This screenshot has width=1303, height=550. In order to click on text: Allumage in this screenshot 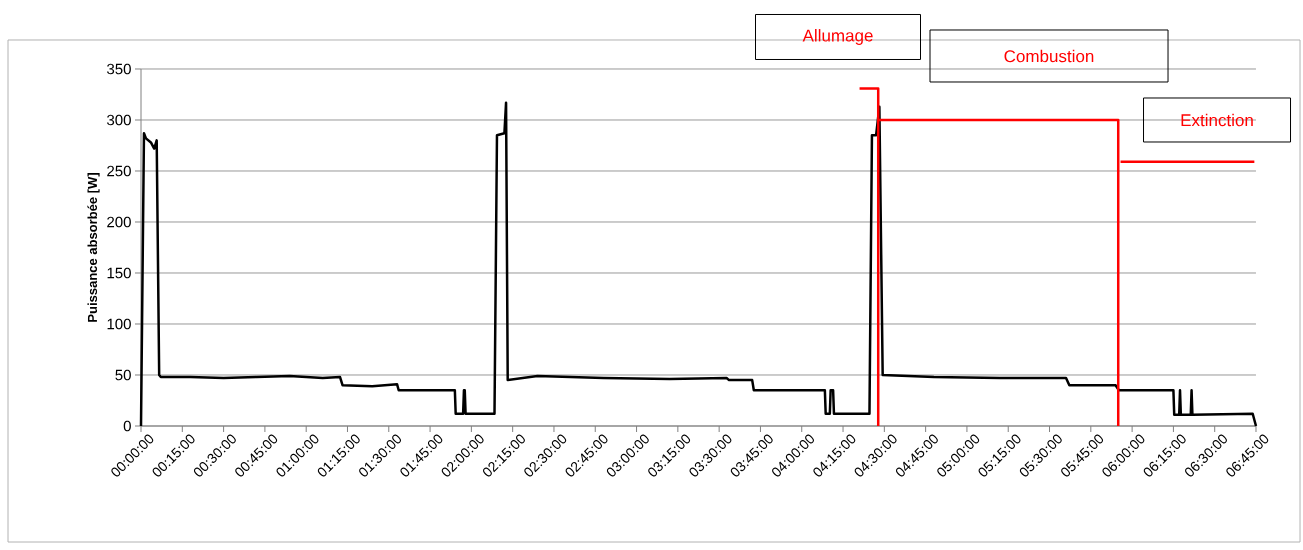, I will do `click(837, 37)`.